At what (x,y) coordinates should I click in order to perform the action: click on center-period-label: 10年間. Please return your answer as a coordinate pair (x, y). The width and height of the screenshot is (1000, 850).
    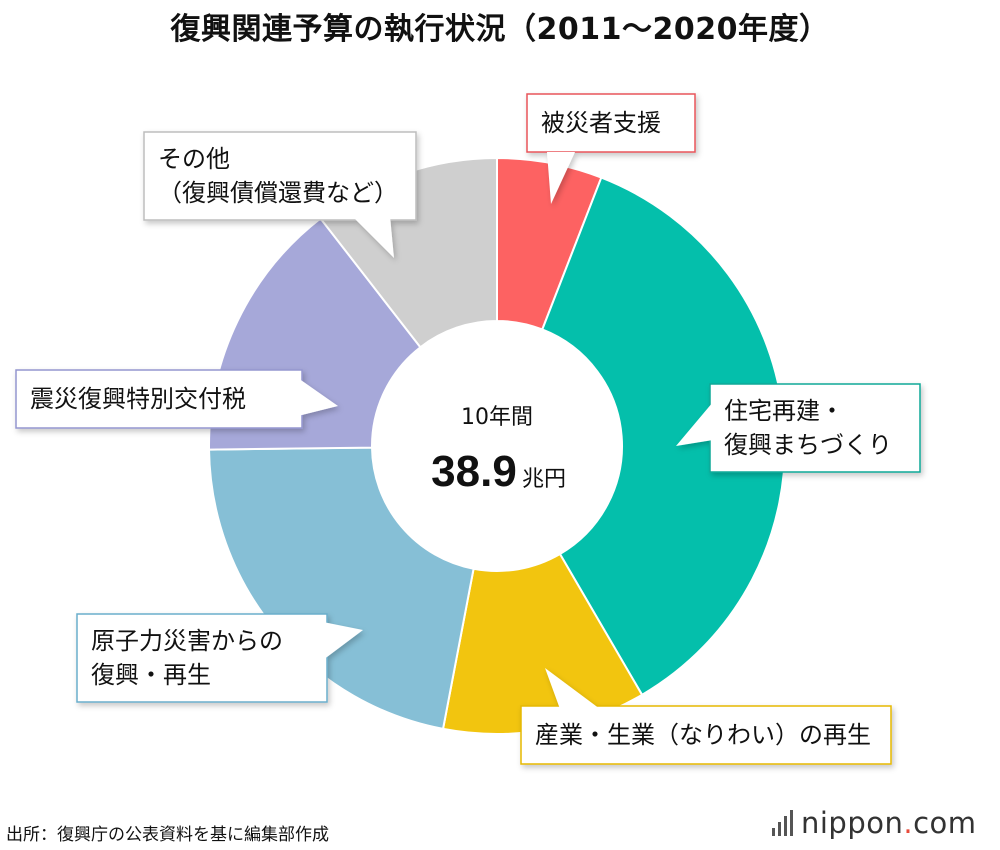
    Looking at the image, I should click on (497, 417).